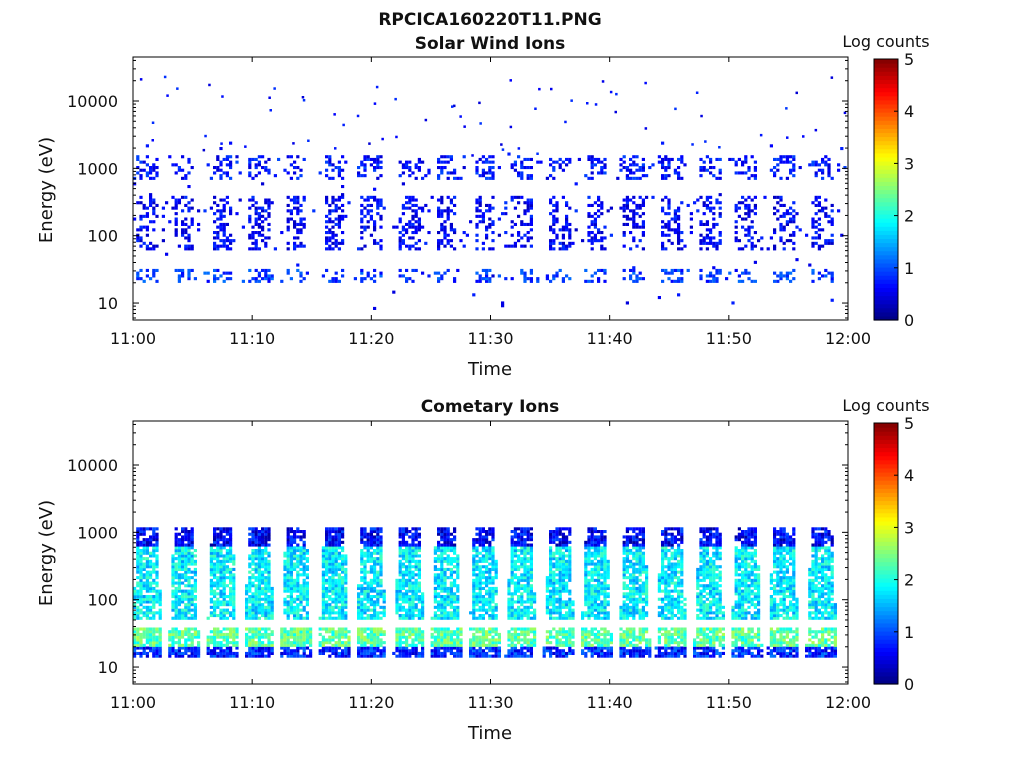  I want to click on colorbar-swatch, so click(886, 102).